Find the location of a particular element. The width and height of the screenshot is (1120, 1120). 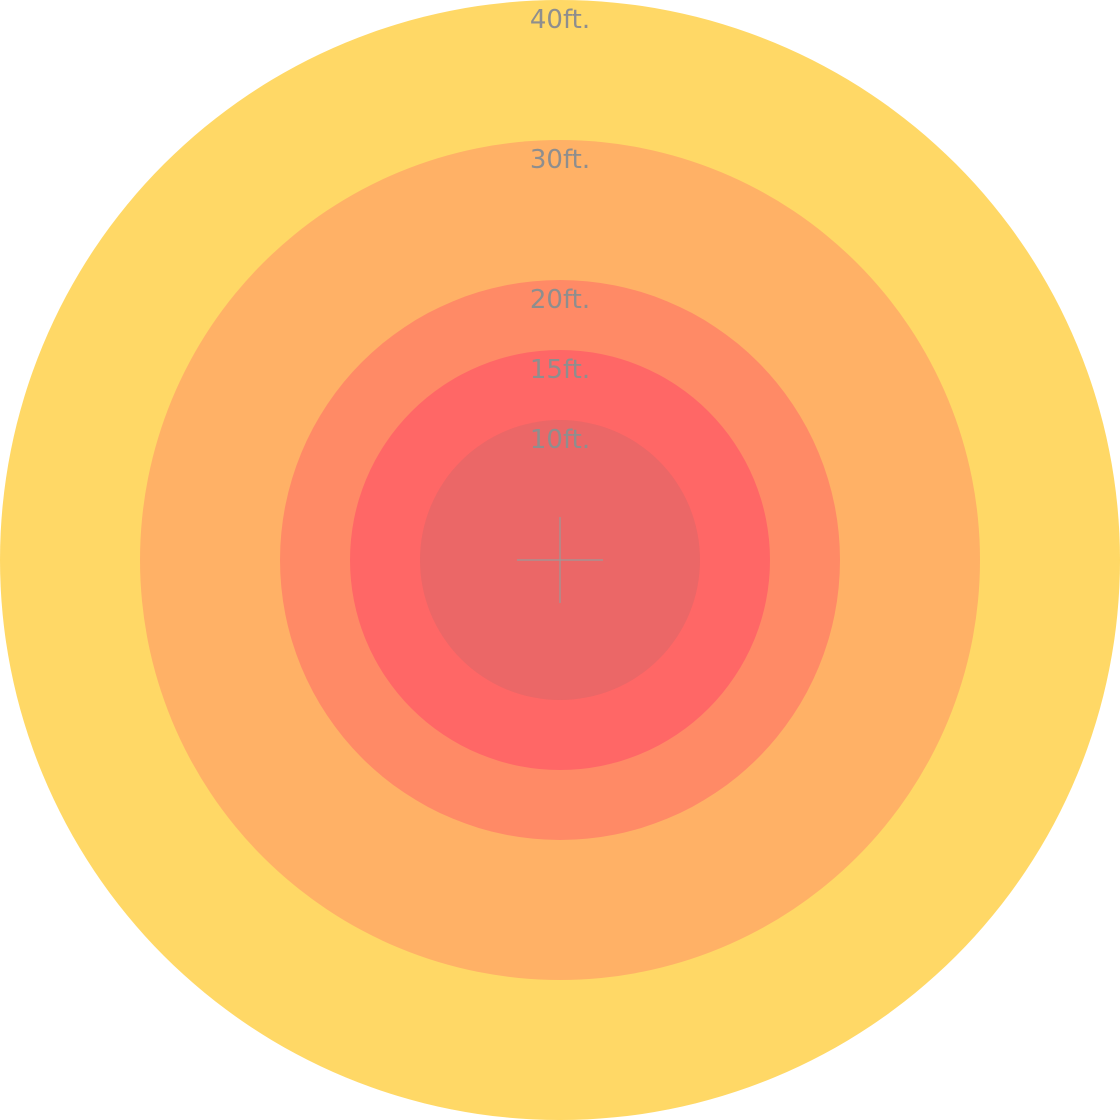

ring-label-30ft: 30ft. is located at coordinates (560, 160).